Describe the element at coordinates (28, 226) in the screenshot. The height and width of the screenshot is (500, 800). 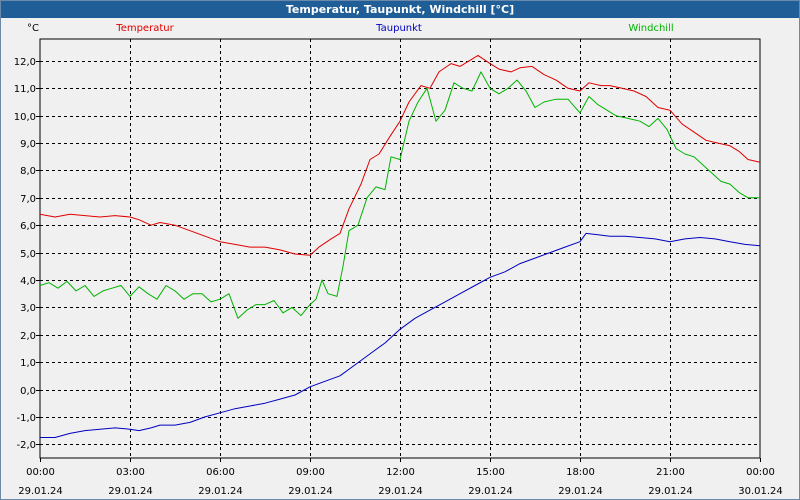
I see `y-tick-label: 6,0` at that location.